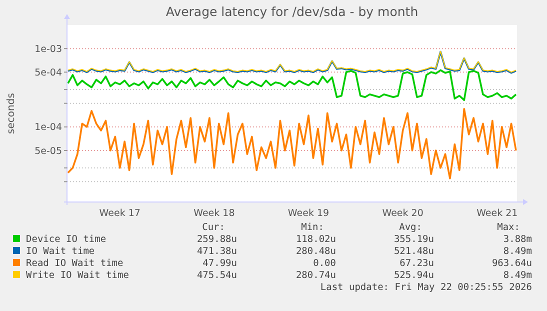 The image size is (547, 311). Describe the element at coordinates (403, 213) in the screenshot. I see `x-tick-label: Week 20` at that location.